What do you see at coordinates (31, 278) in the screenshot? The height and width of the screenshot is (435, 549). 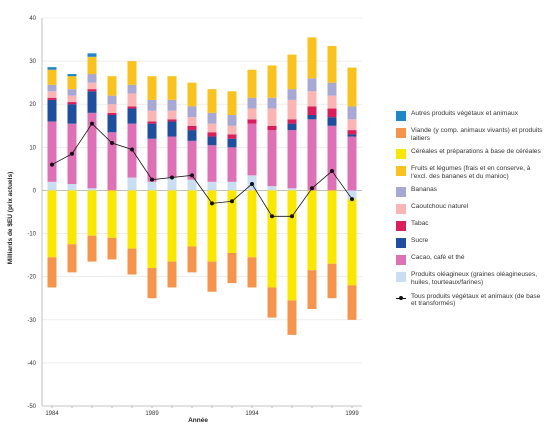 I see `y-tick-label: -20` at bounding box center [31, 278].